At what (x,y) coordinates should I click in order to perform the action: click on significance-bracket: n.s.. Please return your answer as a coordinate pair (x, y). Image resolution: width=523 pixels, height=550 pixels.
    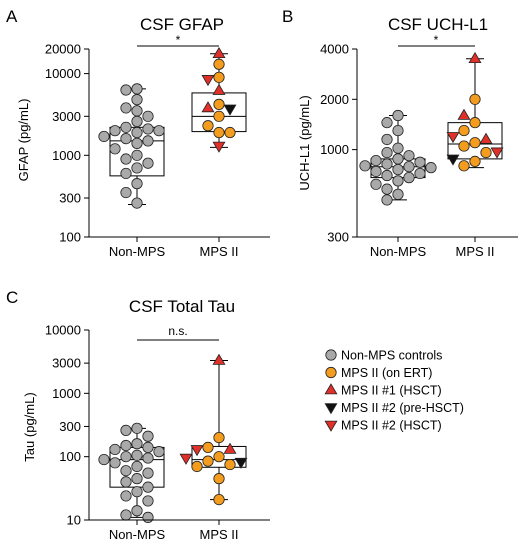
    Looking at the image, I should click on (178, 332).